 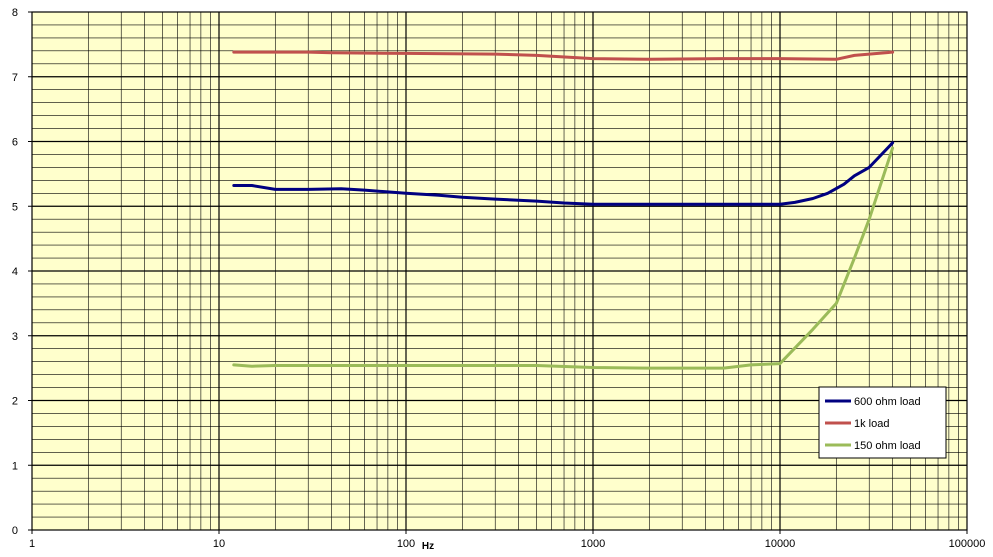 What do you see at coordinates (15, 143) in the screenshot?
I see `y-tick-label: 6` at bounding box center [15, 143].